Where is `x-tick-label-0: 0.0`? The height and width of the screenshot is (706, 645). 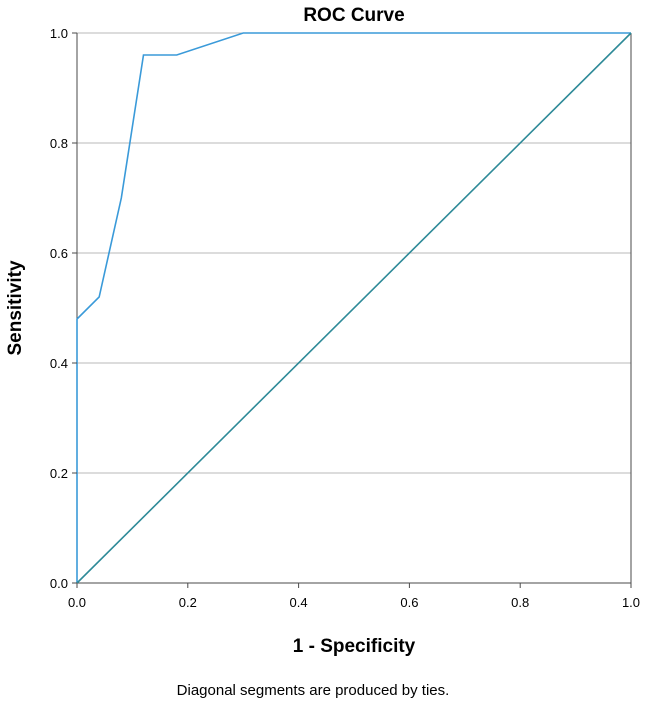 x-tick-label-0: 0.0 is located at coordinates (77, 602).